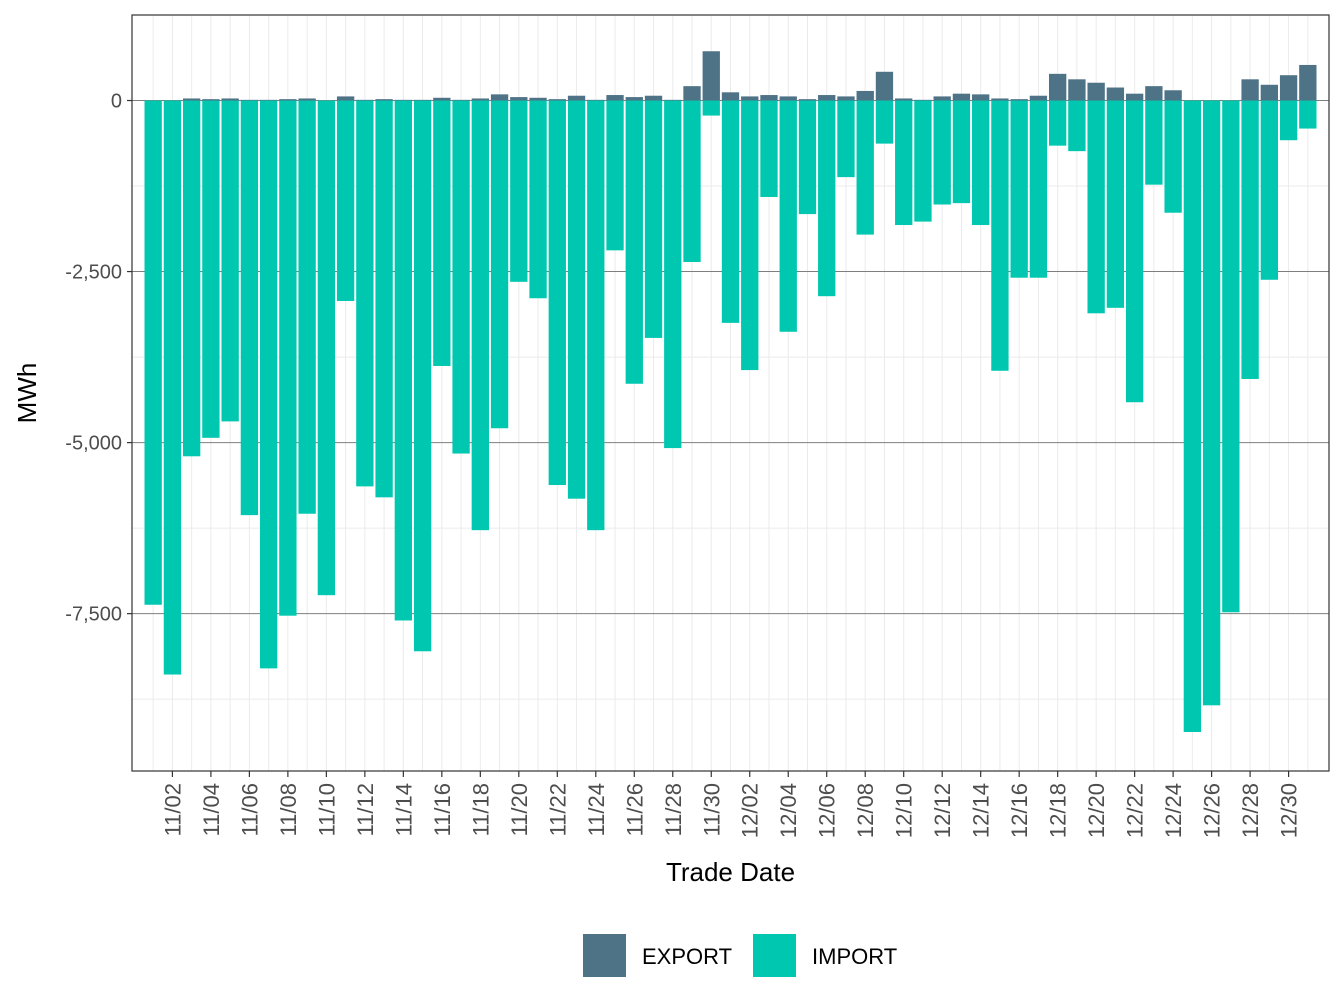 The height and width of the screenshot is (1008, 1344). I want to click on y-tick-label: 0, so click(116, 102).